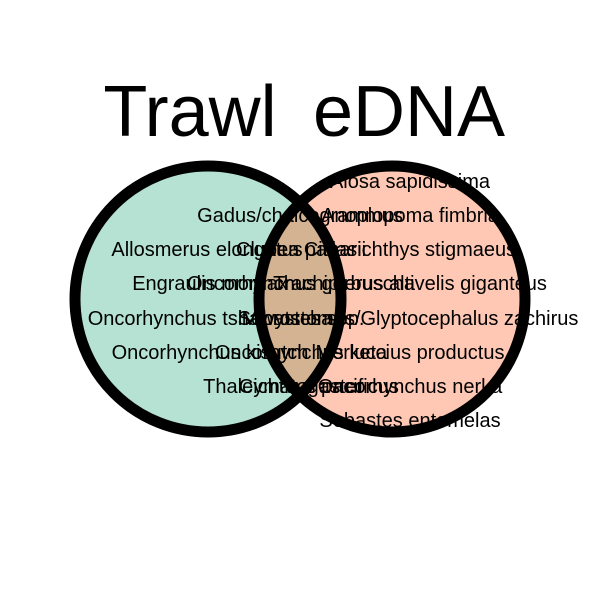  I want to click on species-label: Gadus/chalcogrammus, so click(300, 216).